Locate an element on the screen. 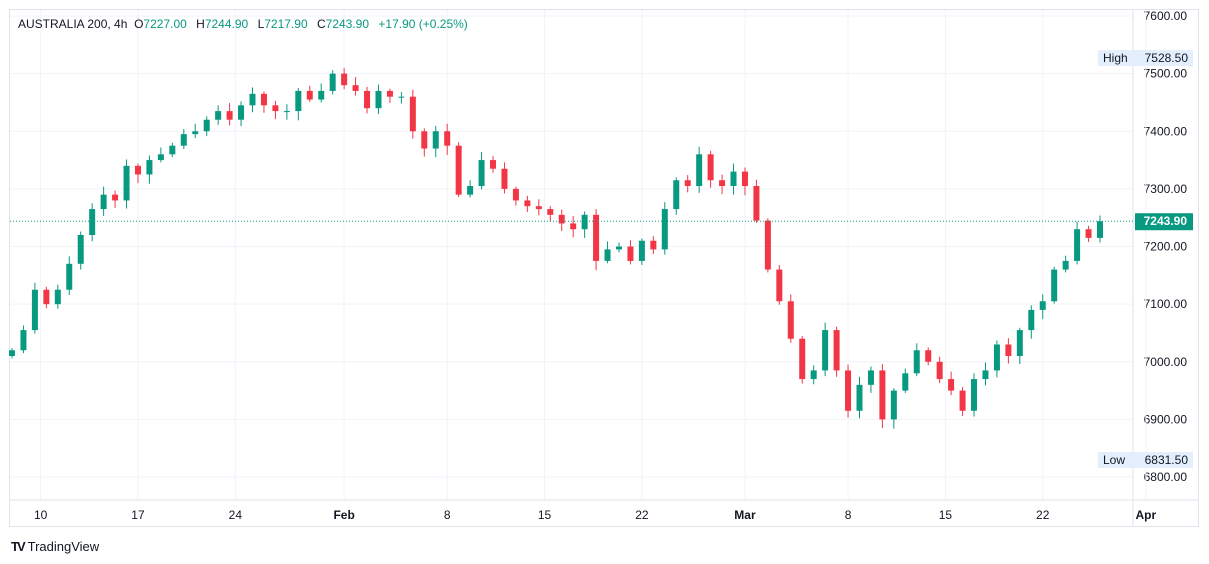 The height and width of the screenshot is (564, 1209). last-price-badge is located at coordinates (1164, 222).